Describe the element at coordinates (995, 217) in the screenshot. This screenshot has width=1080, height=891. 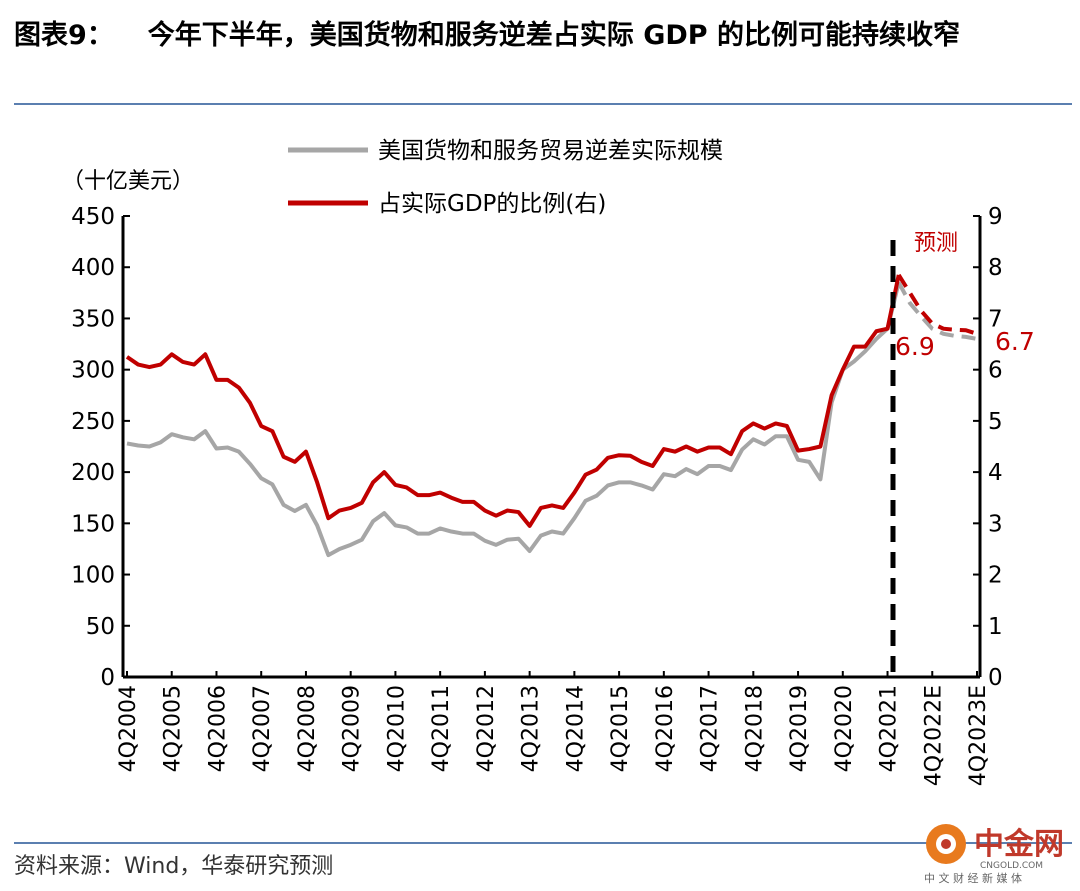
I see `right-tick-label: 9` at that location.